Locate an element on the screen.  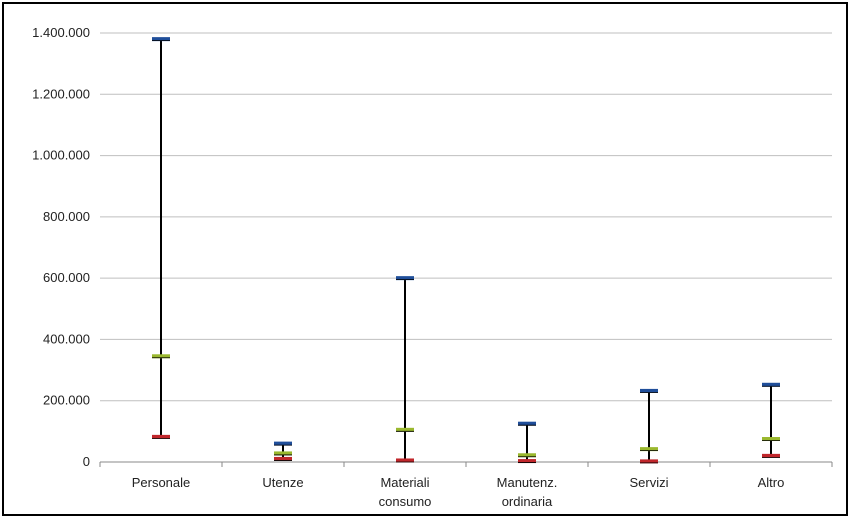
x-category-label: Utenze is located at coordinates (282, 482).